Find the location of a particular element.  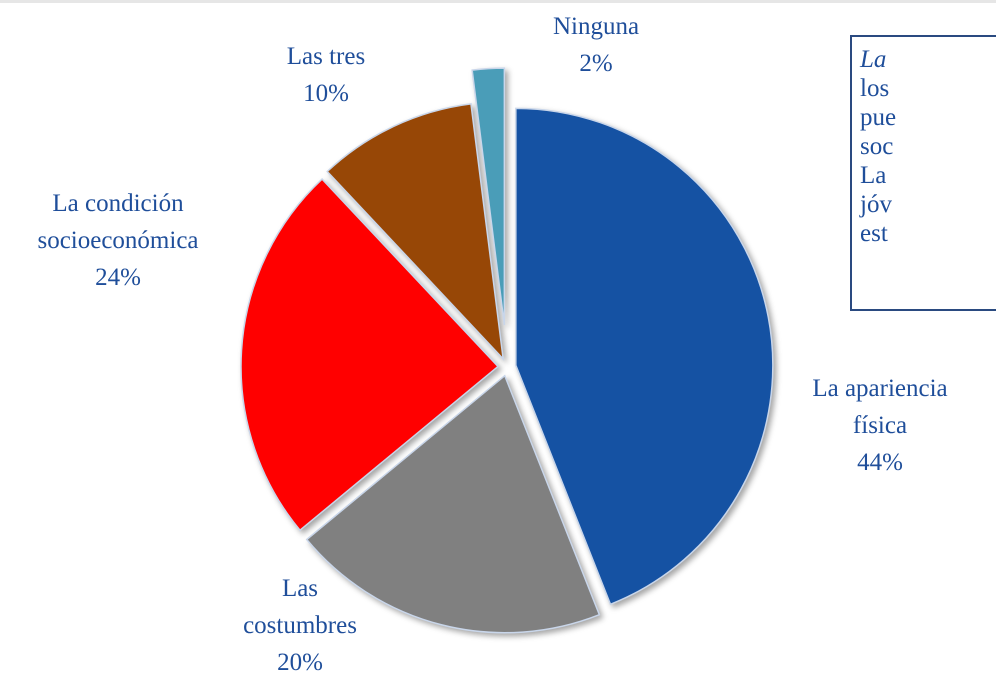

value-label: 24% is located at coordinates (118, 277).